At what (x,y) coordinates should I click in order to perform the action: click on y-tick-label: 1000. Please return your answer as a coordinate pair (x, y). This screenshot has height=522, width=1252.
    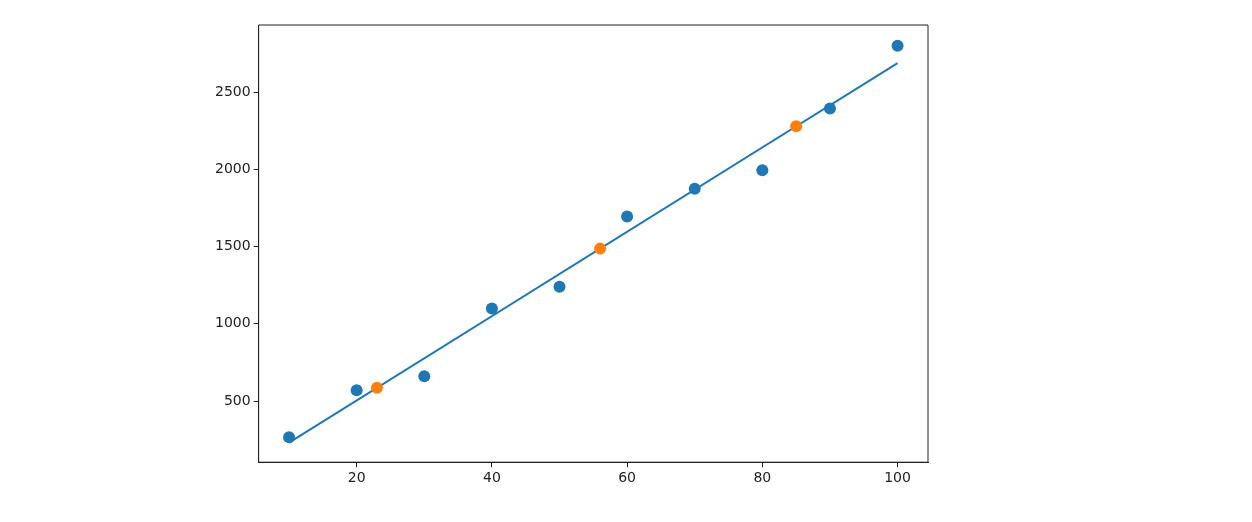
    Looking at the image, I should click on (232, 322).